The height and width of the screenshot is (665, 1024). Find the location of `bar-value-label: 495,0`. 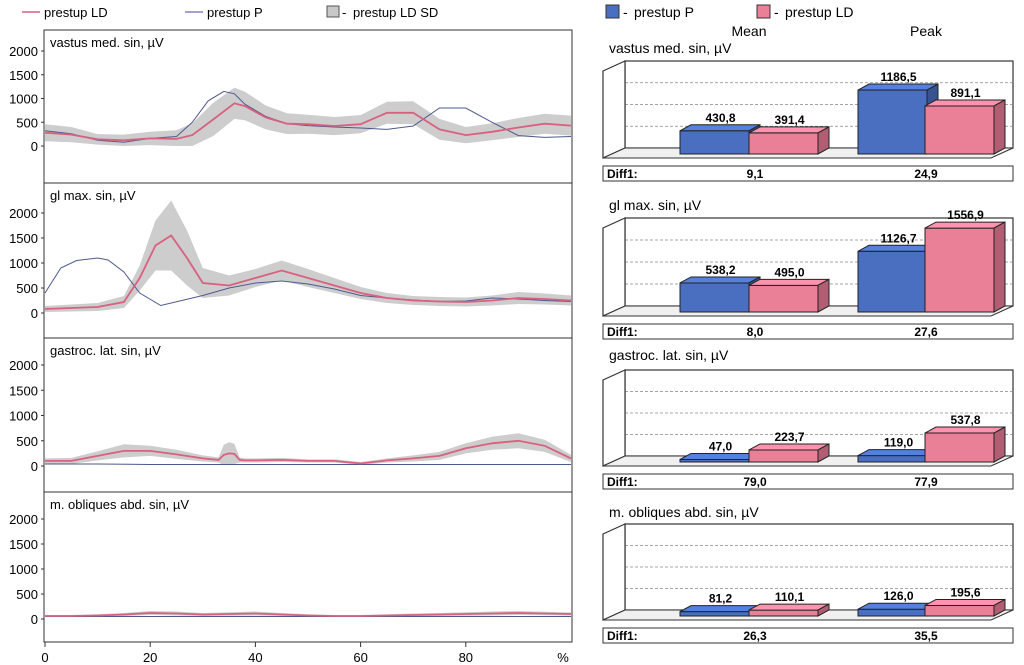

bar-value-label: 495,0 is located at coordinates (789, 272).